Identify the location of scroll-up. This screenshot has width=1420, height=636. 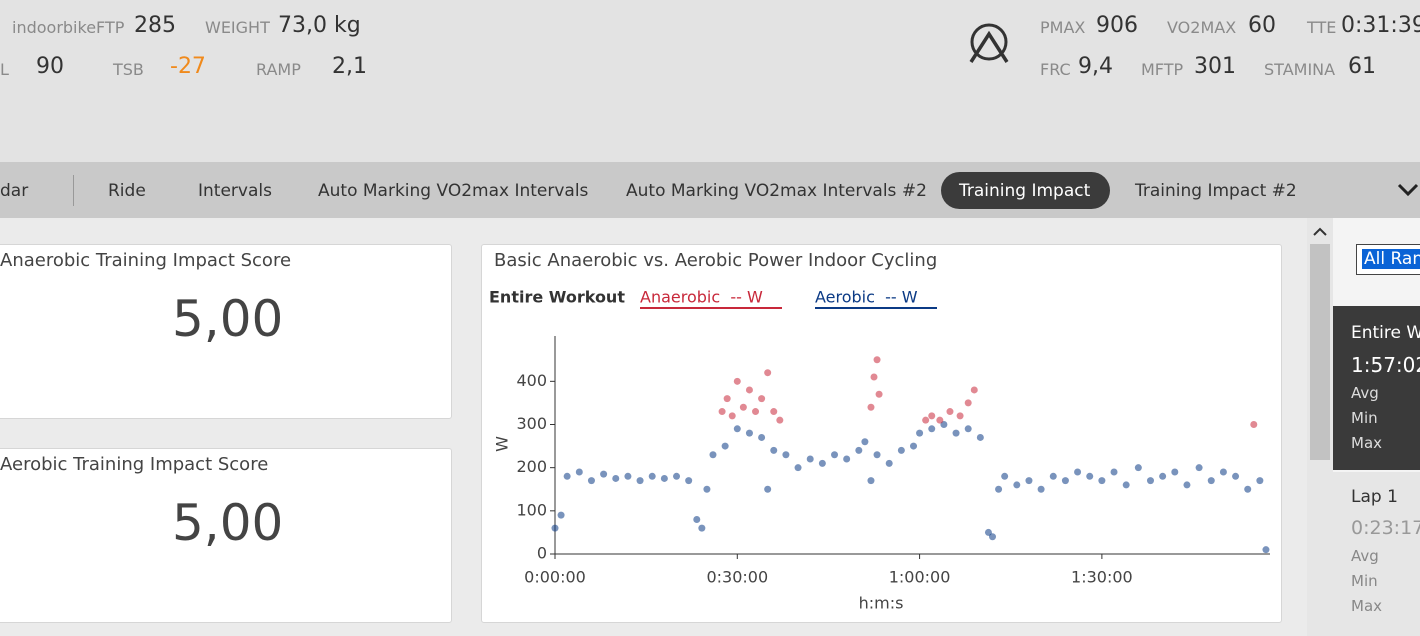
(1320, 232).